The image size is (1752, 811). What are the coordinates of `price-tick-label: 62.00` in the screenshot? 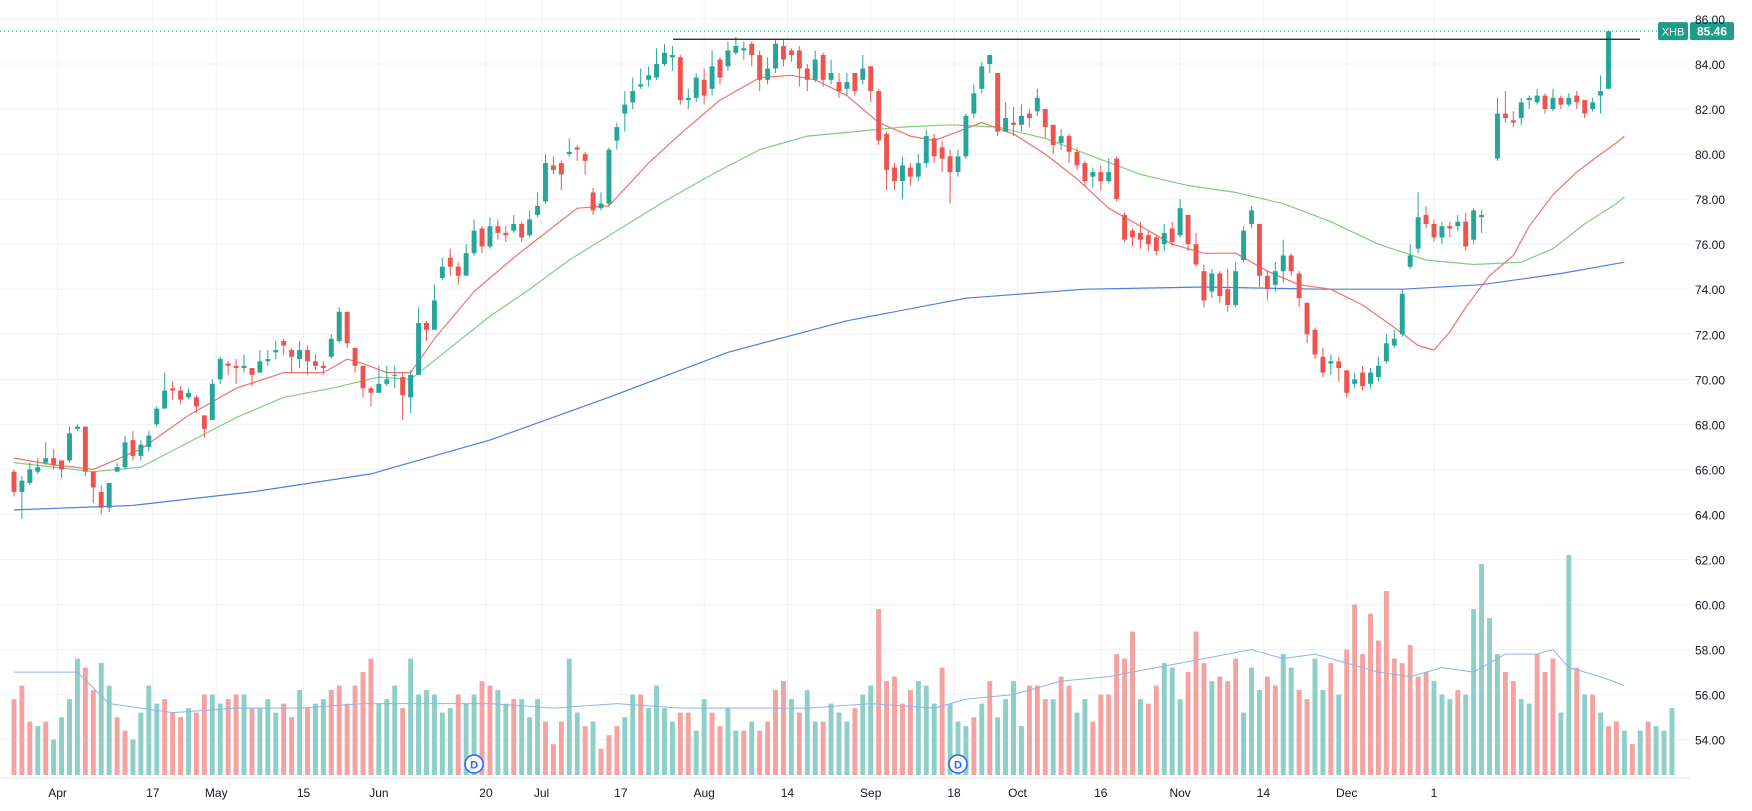 It's located at (1710, 560).